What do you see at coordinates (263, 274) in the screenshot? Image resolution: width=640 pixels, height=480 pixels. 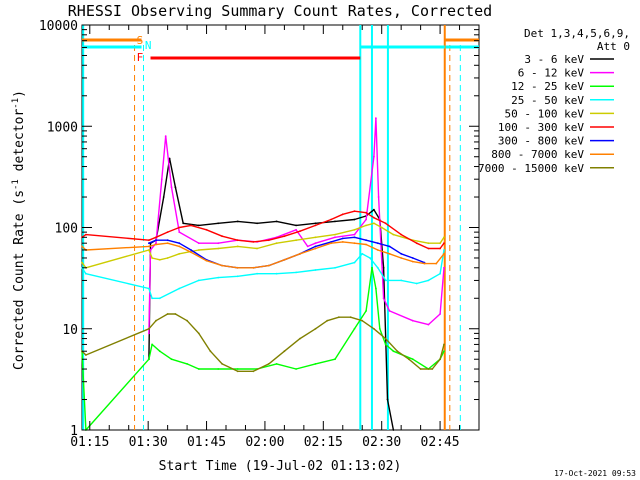 I see `series-line` at bounding box center [263, 274].